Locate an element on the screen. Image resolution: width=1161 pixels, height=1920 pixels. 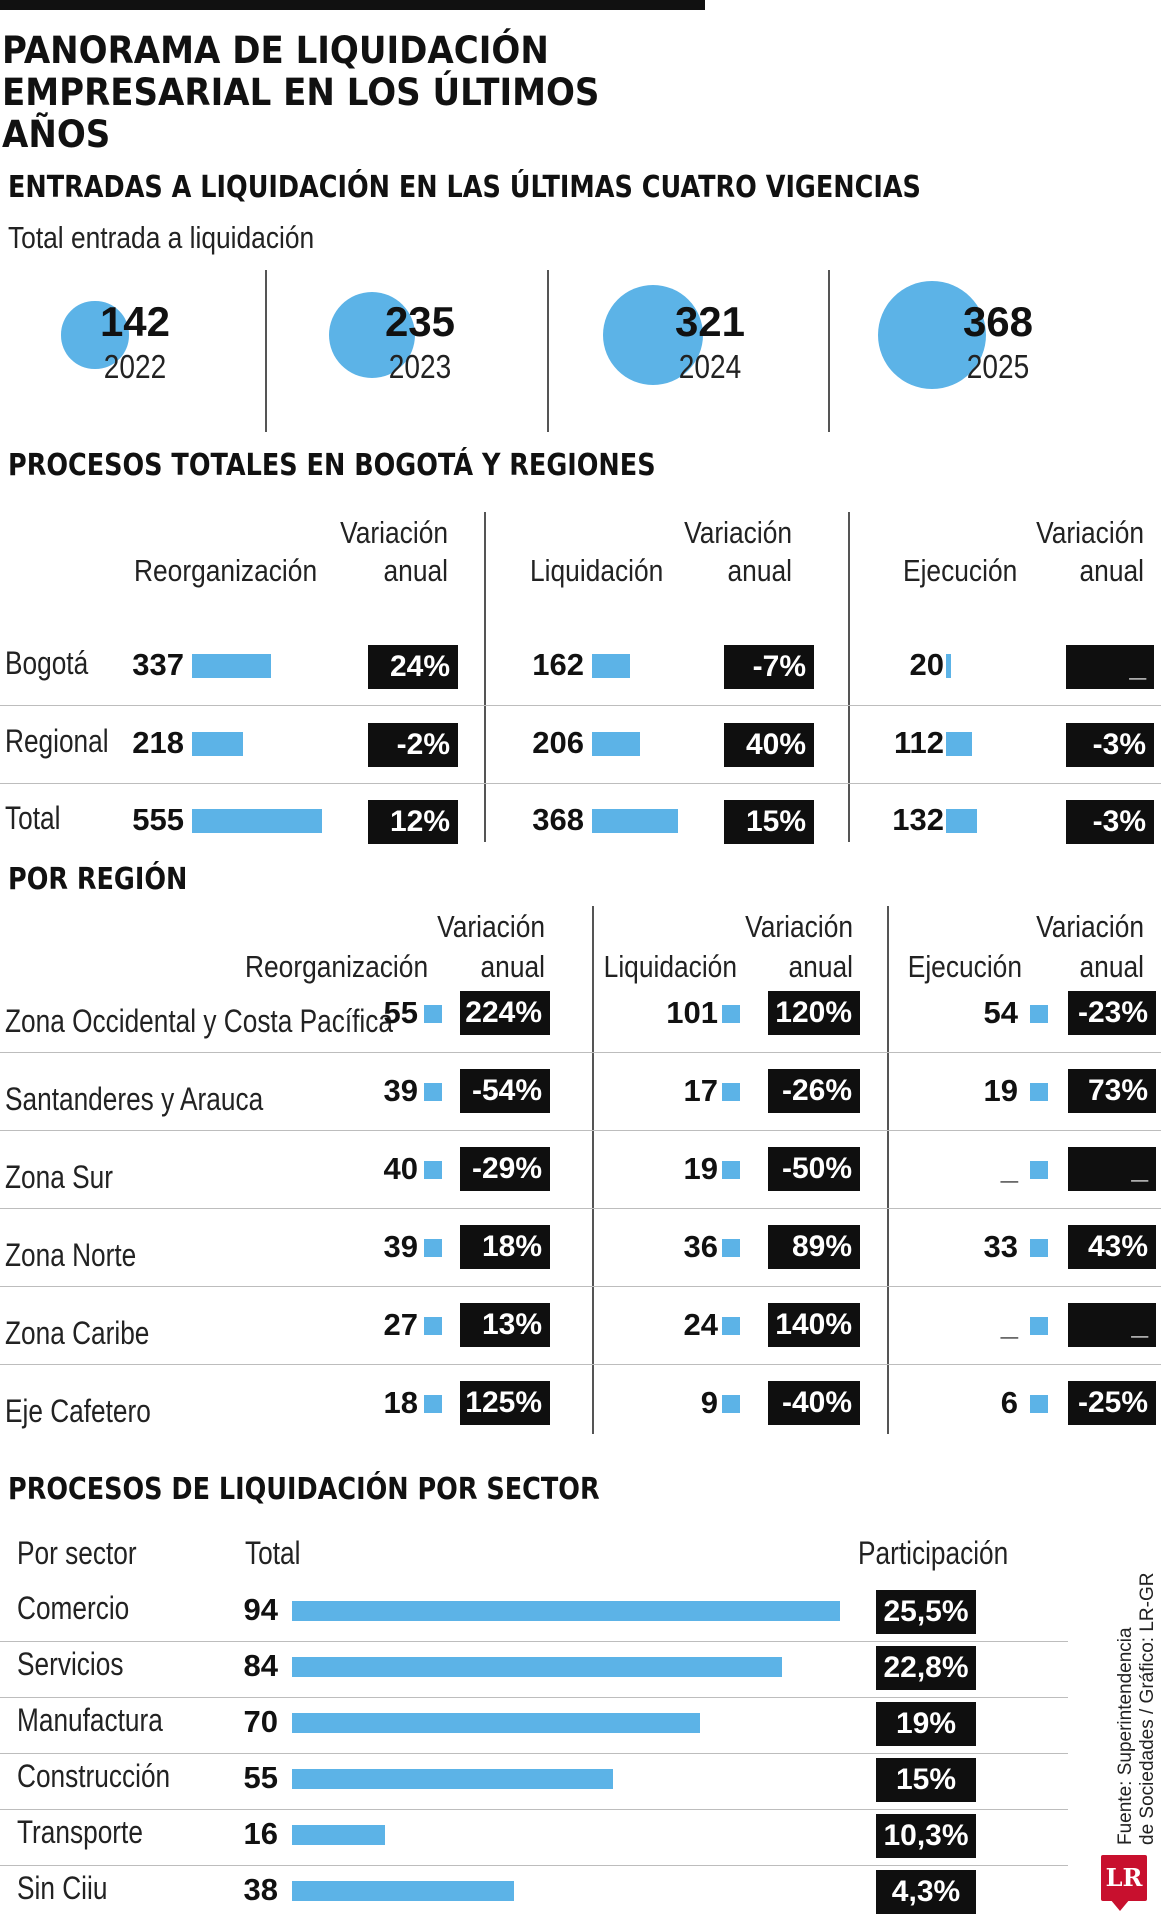
section-entries-subtitle: Total entrada a liquidación is located at coordinates (161, 237).